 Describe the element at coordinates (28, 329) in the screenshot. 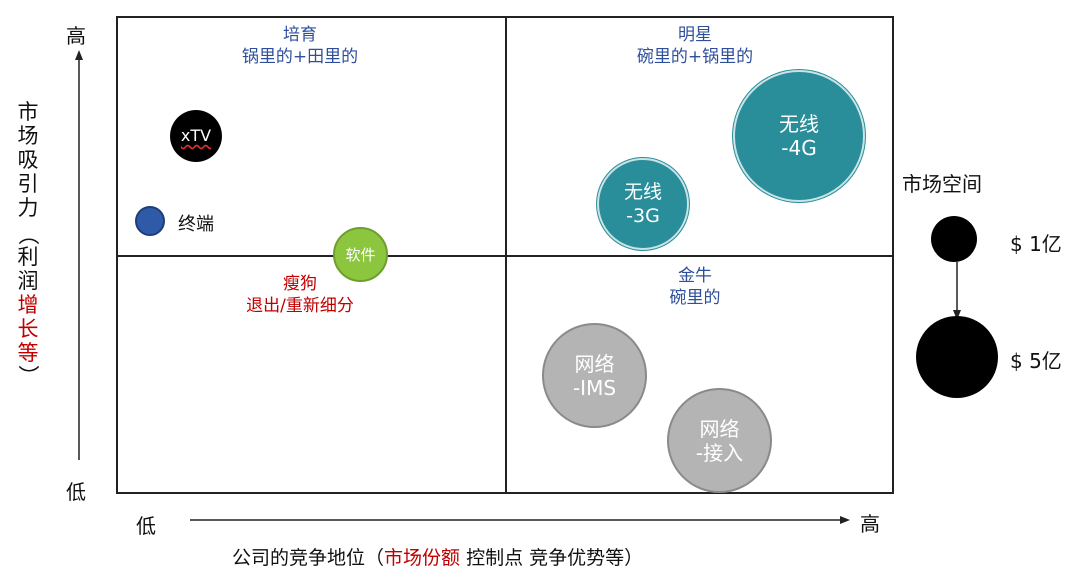

I see `y-axis-label-red: 增长等` at that location.